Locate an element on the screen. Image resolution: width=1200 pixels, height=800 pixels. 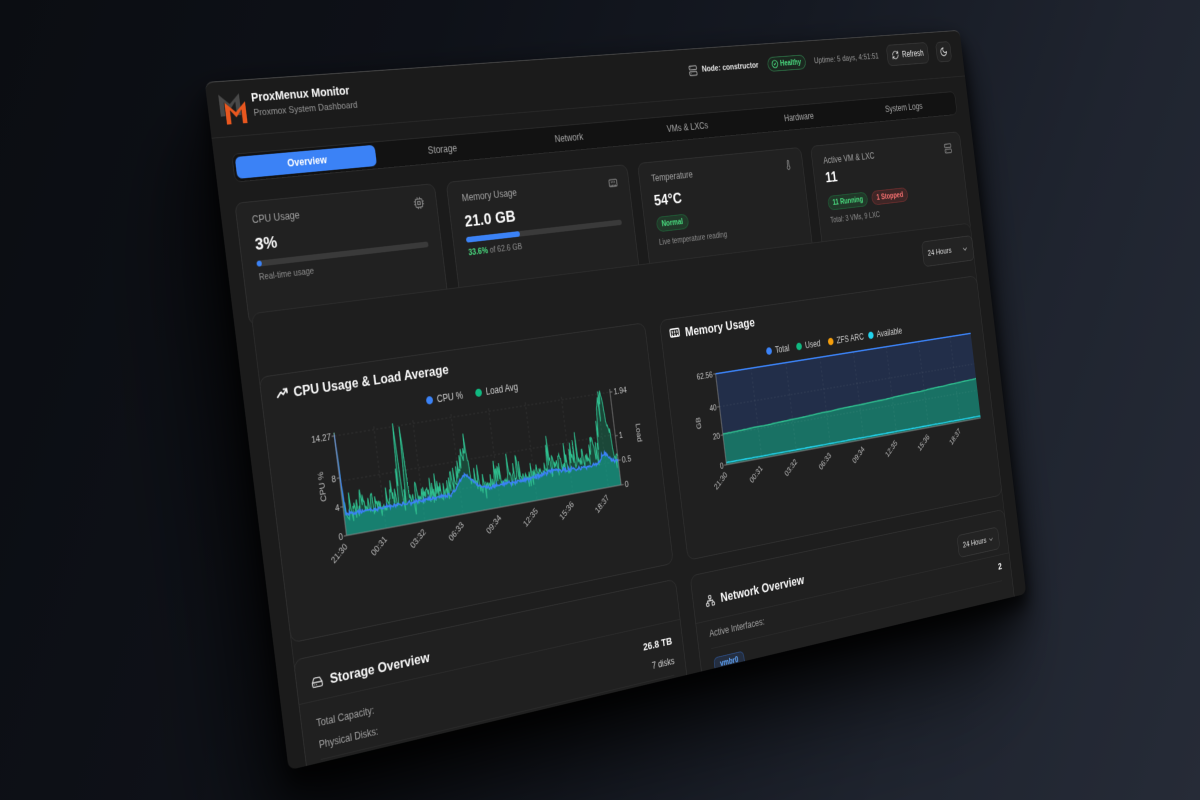
svg-text: 1 is located at coordinates (620, 435).